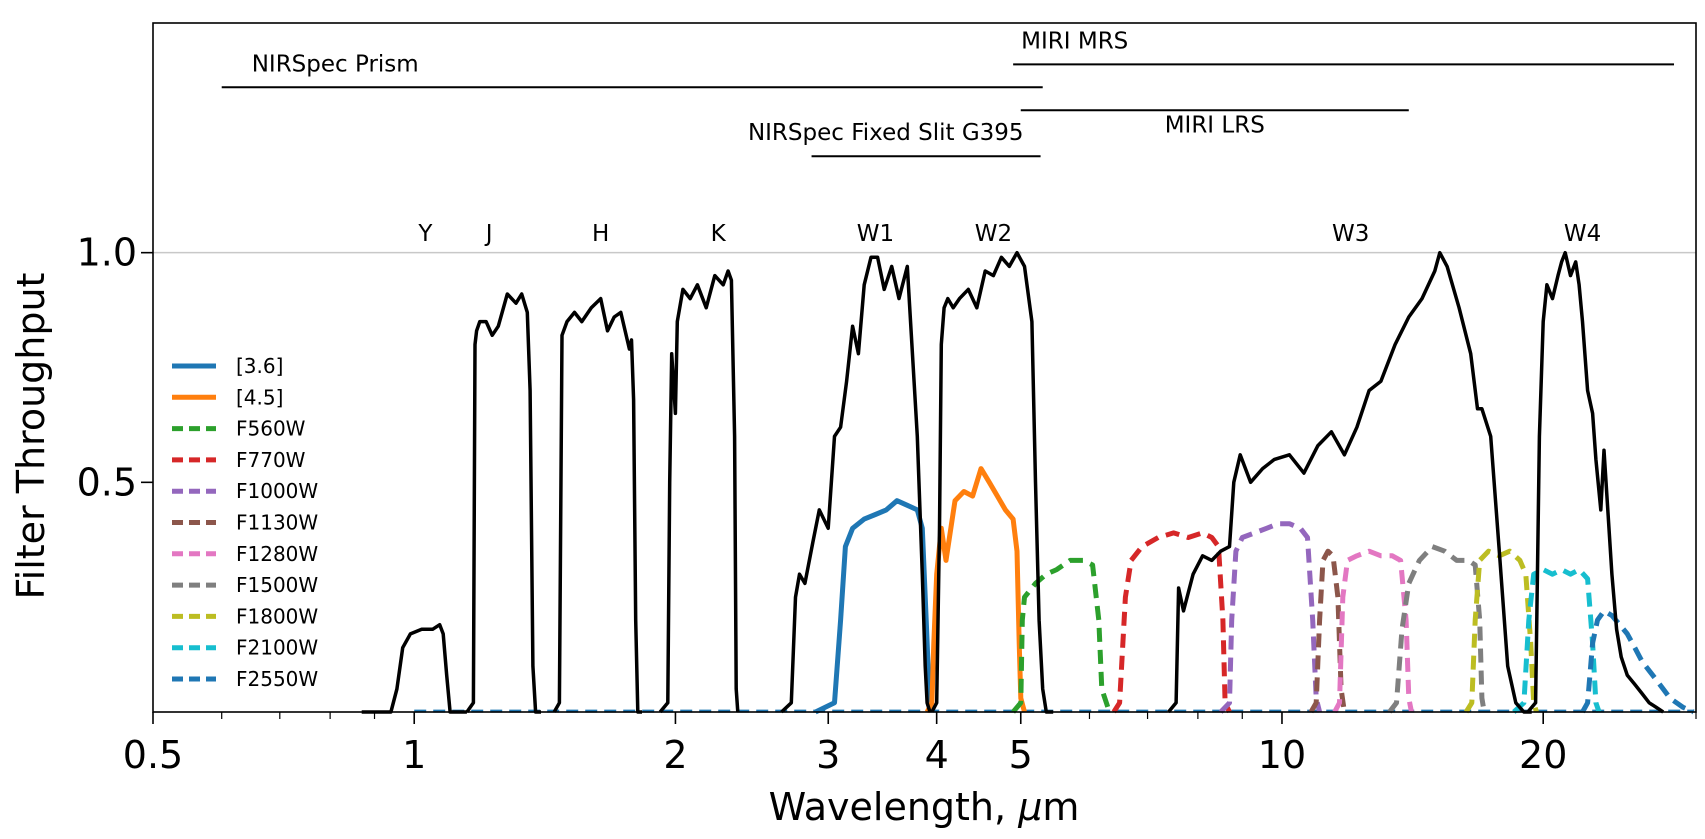  What do you see at coordinates (1074, 41) in the screenshot?
I see `instrument-label-1: MIRI MRS` at bounding box center [1074, 41].